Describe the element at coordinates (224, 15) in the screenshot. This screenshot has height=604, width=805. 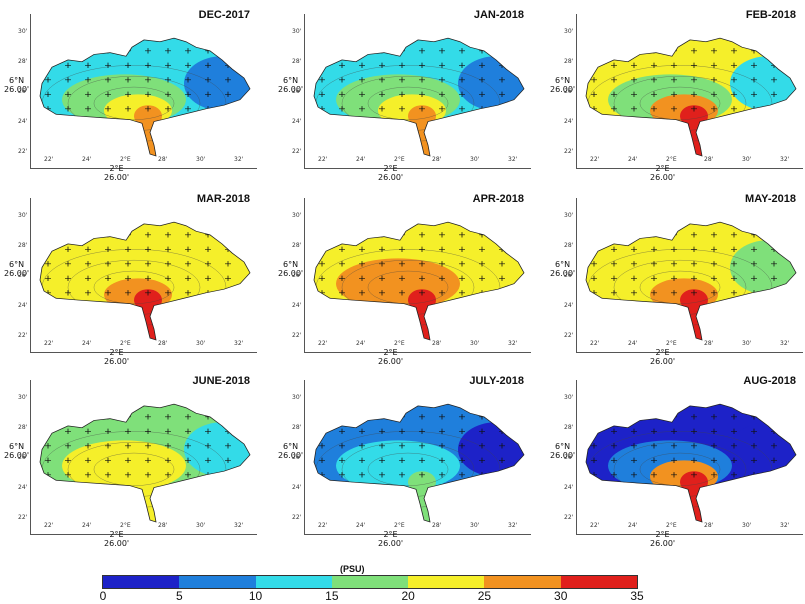
I see `panel-title: DEC-2017` at that location.